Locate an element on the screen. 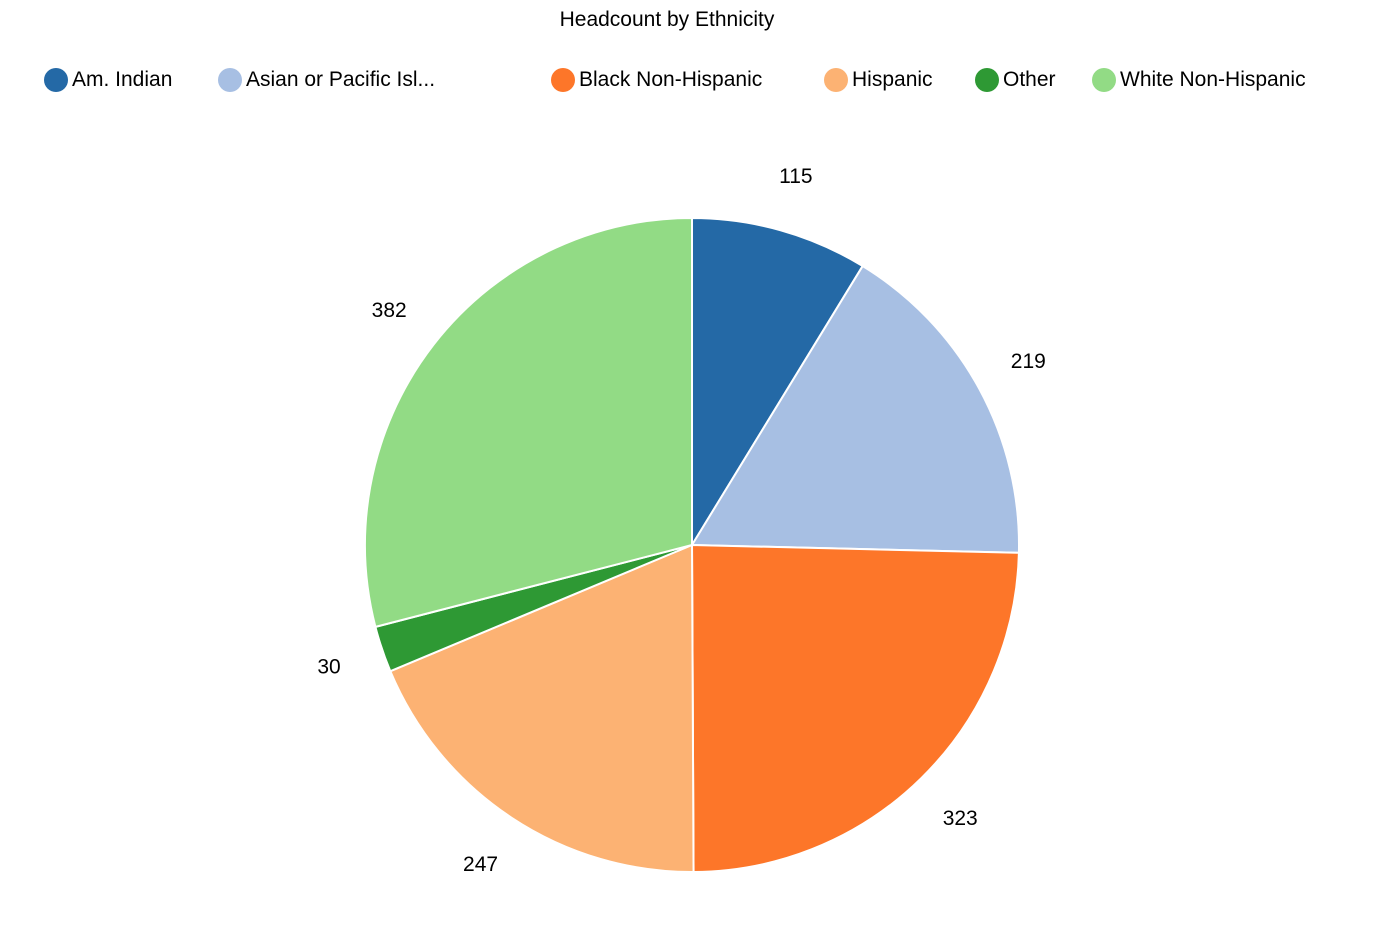 Image resolution: width=1394 pixels, height=948 pixels. legend-label-black-non-hispanic: Black Non-Hispanic is located at coordinates (671, 79).